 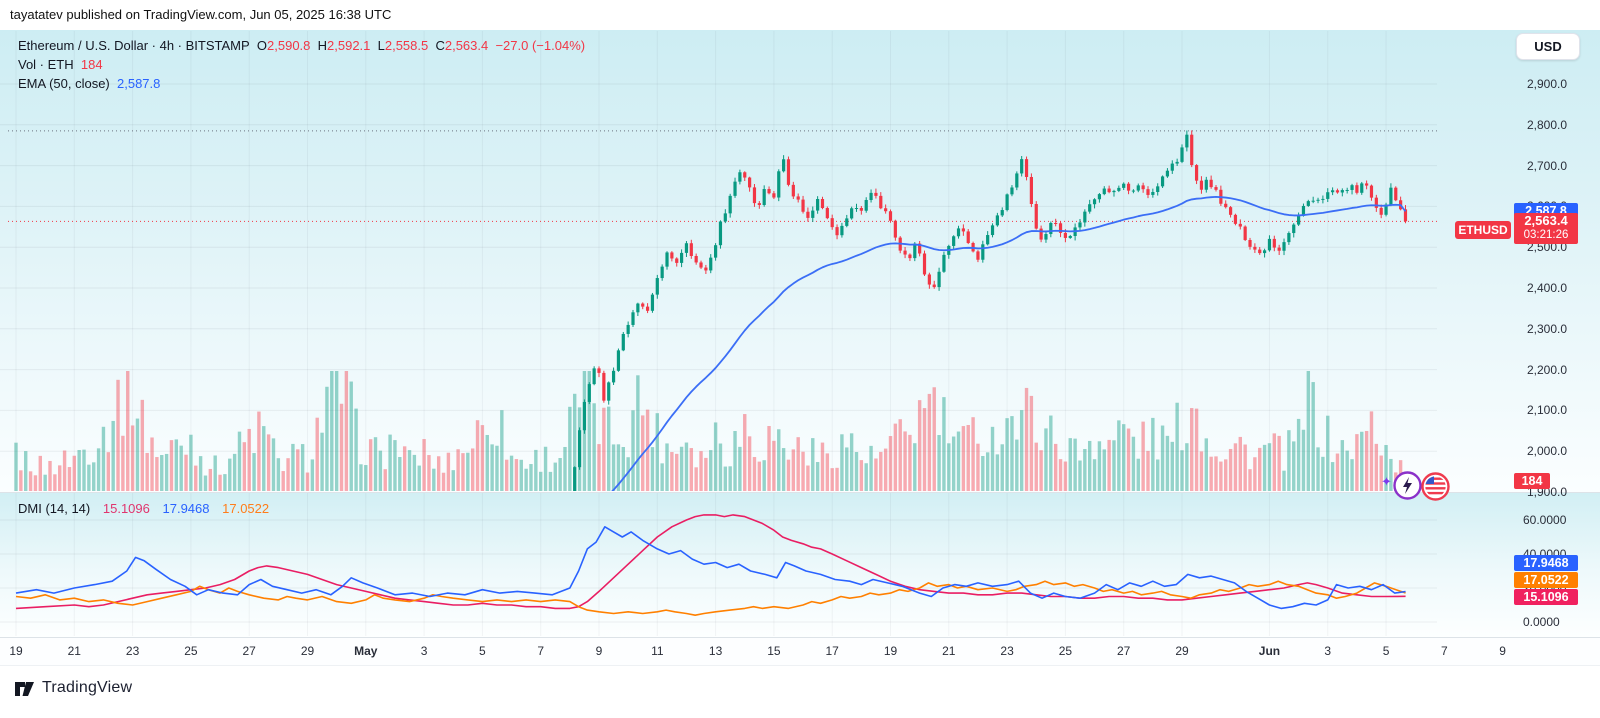 What do you see at coordinates (1546, 580) in the screenshot?
I see `dmi-minus-di-badge: 17.0522` at bounding box center [1546, 580].